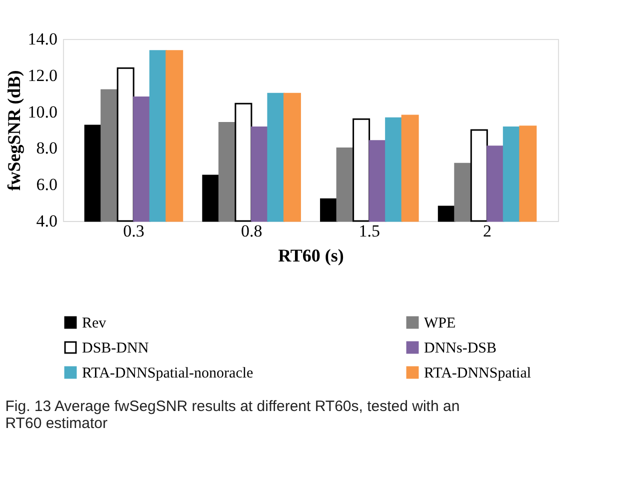 The width and height of the screenshot is (625, 483). Describe the element at coordinates (14, 130) in the screenshot. I see `y-axis-title: fwSegSNR (dB)` at that location.